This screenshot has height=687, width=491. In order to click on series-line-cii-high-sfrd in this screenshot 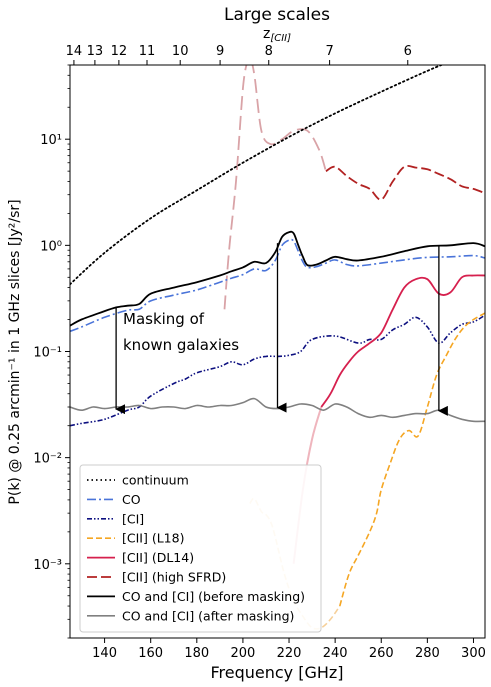, I will do `click(405, 182)`.